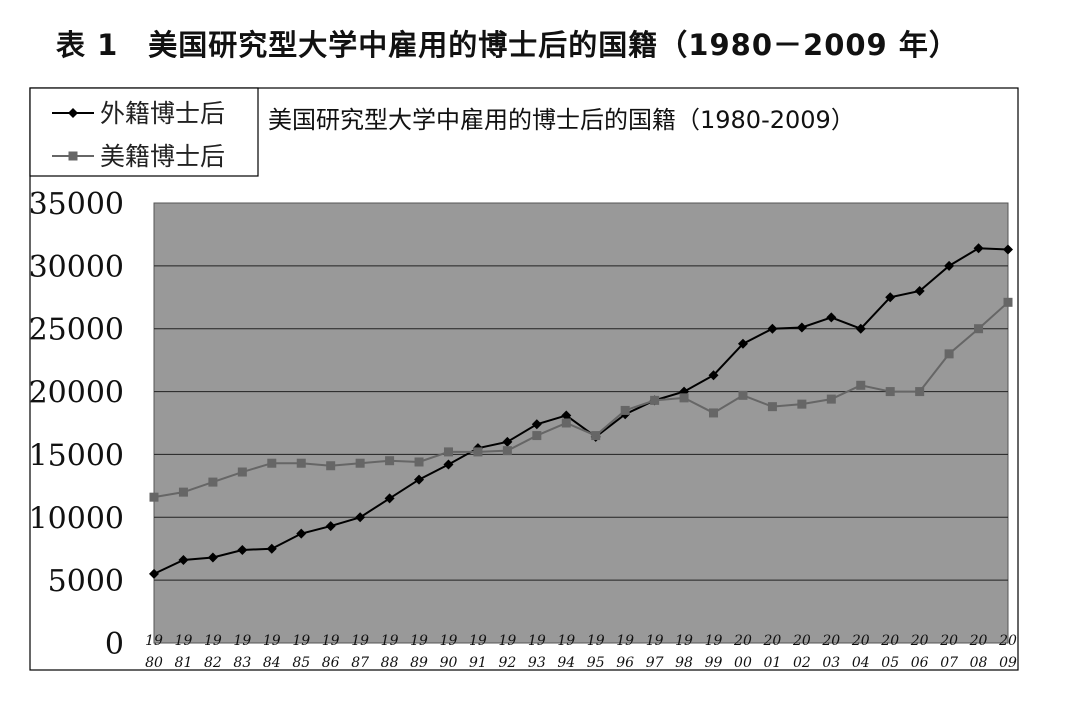 This screenshot has height=705, width=1081. What do you see at coordinates (625, 663) in the screenshot?
I see `x-tick-label: 96` at bounding box center [625, 663].